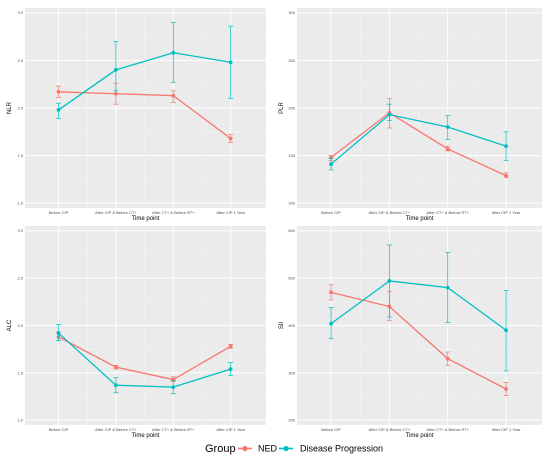  I want to click on y-tick-label: 400, so click(291, 325).